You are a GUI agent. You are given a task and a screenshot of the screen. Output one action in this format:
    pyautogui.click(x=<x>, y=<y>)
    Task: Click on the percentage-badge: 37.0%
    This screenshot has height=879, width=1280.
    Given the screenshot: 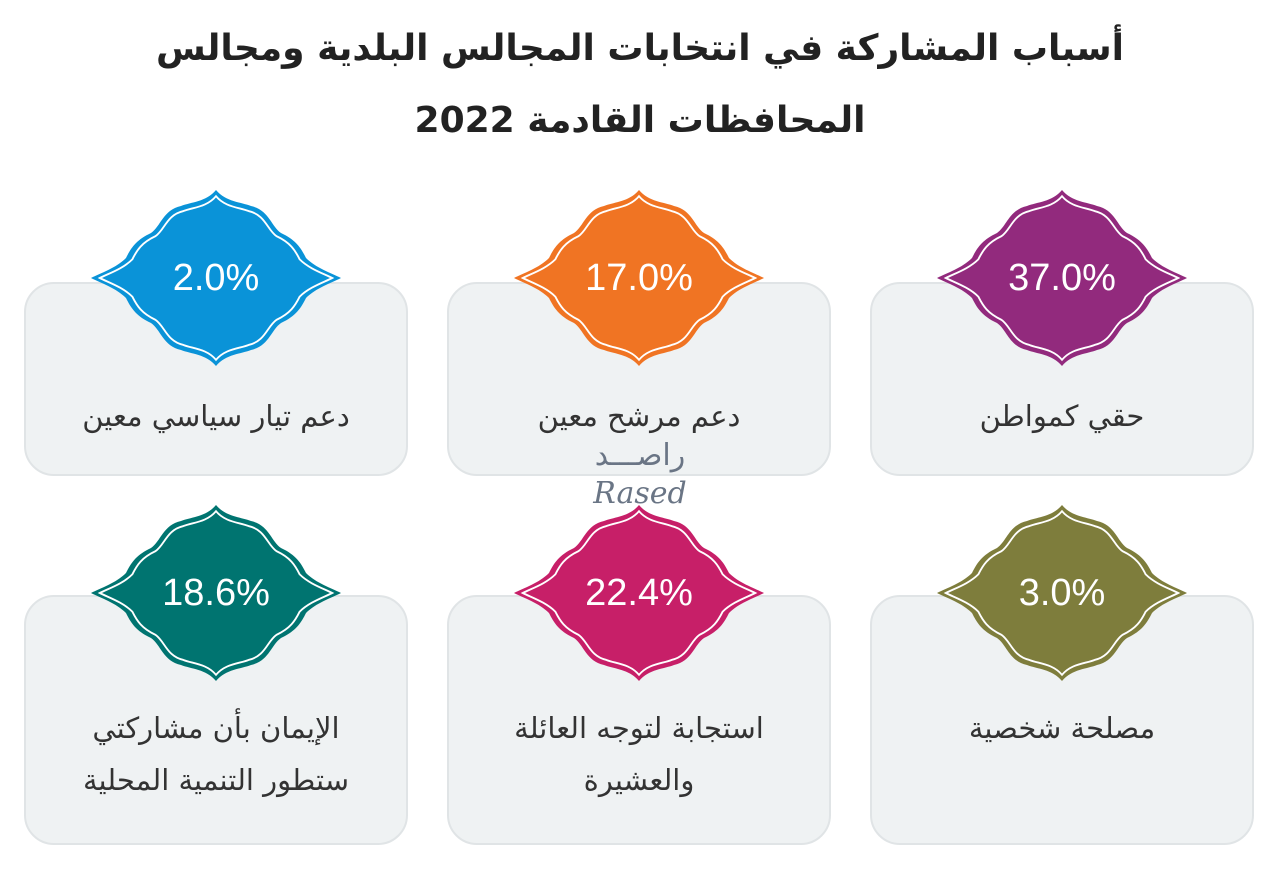 What is the action you would take?
    pyautogui.click(x=1062, y=278)
    